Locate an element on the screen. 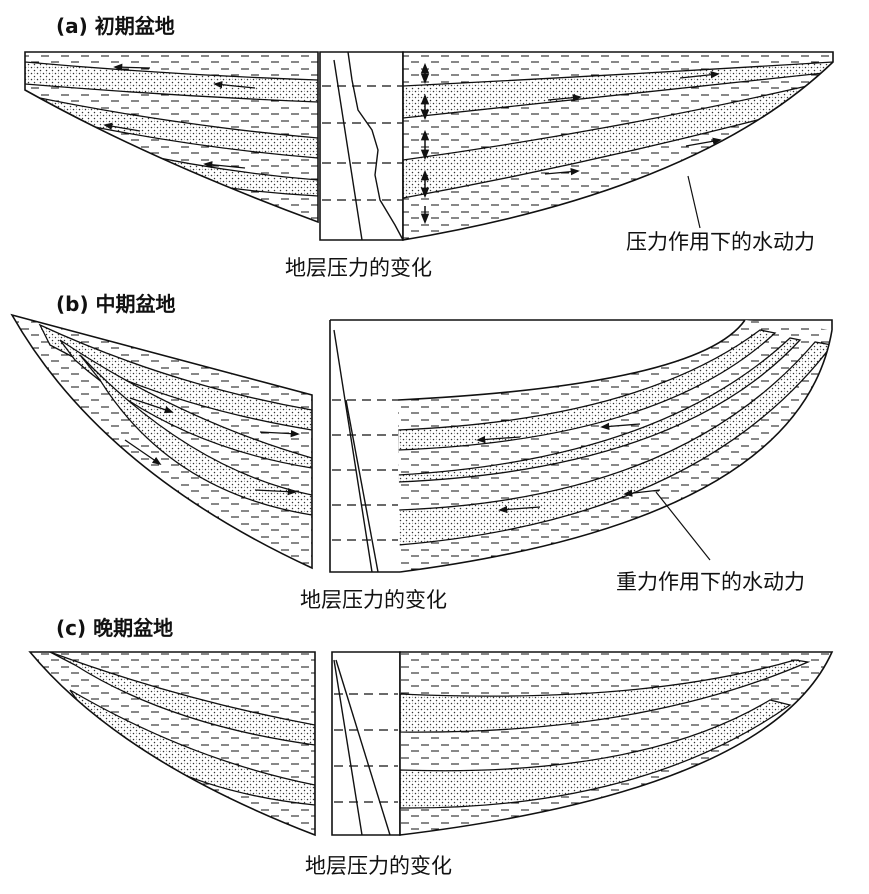 The image size is (869, 894). panel-b-left-strata is located at coordinates (162, 441).